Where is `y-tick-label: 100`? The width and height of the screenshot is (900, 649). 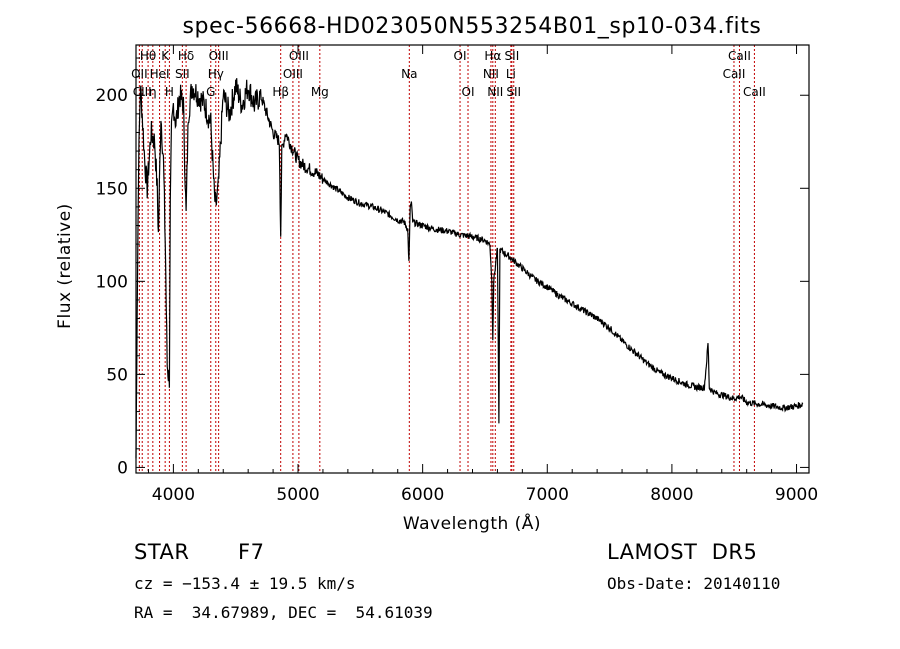 y-tick-label: 100 is located at coordinates (112, 282).